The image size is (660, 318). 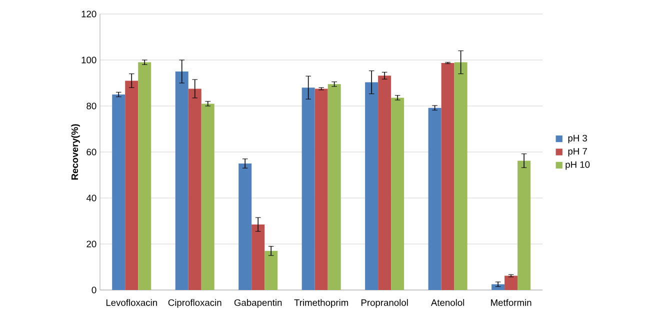 I want to click on y-tick-label: 120, so click(x=89, y=14).